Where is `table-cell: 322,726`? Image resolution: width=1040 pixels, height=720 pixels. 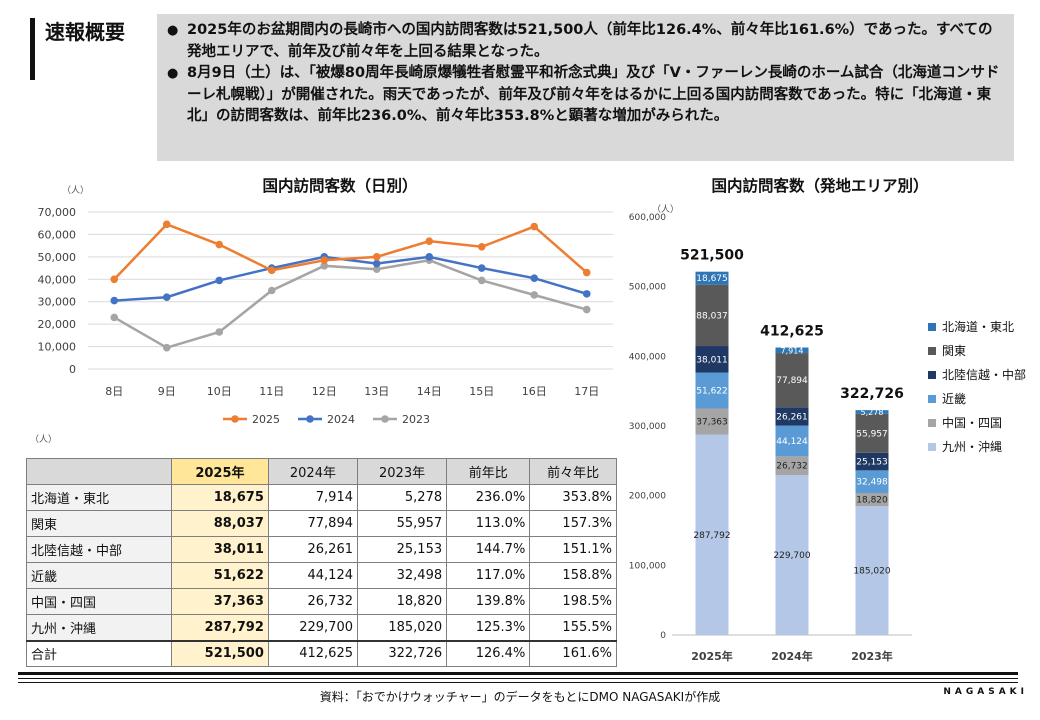
table-cell: 322,726 is located at coordinates (402, 653).